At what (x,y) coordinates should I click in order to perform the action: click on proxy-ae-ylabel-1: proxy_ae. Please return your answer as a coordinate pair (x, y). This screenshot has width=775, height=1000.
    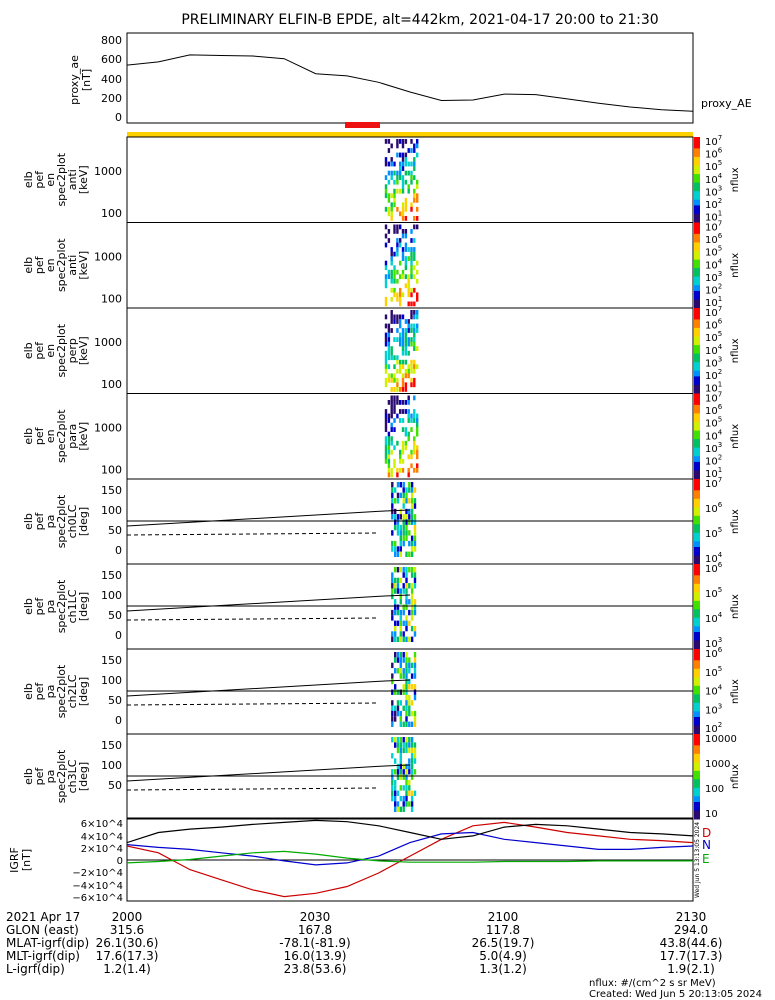
    Looking at the image, I should click on (74, 80).